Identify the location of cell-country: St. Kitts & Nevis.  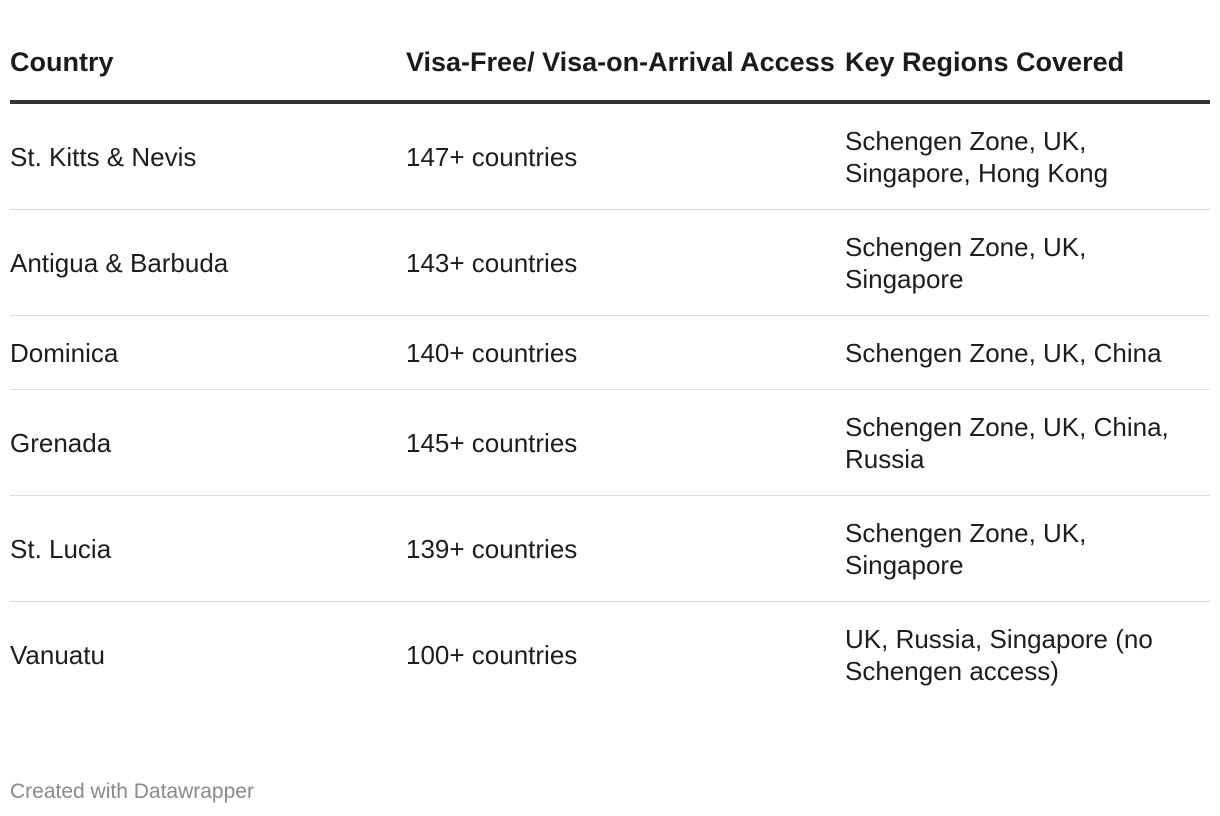
(208, 156).